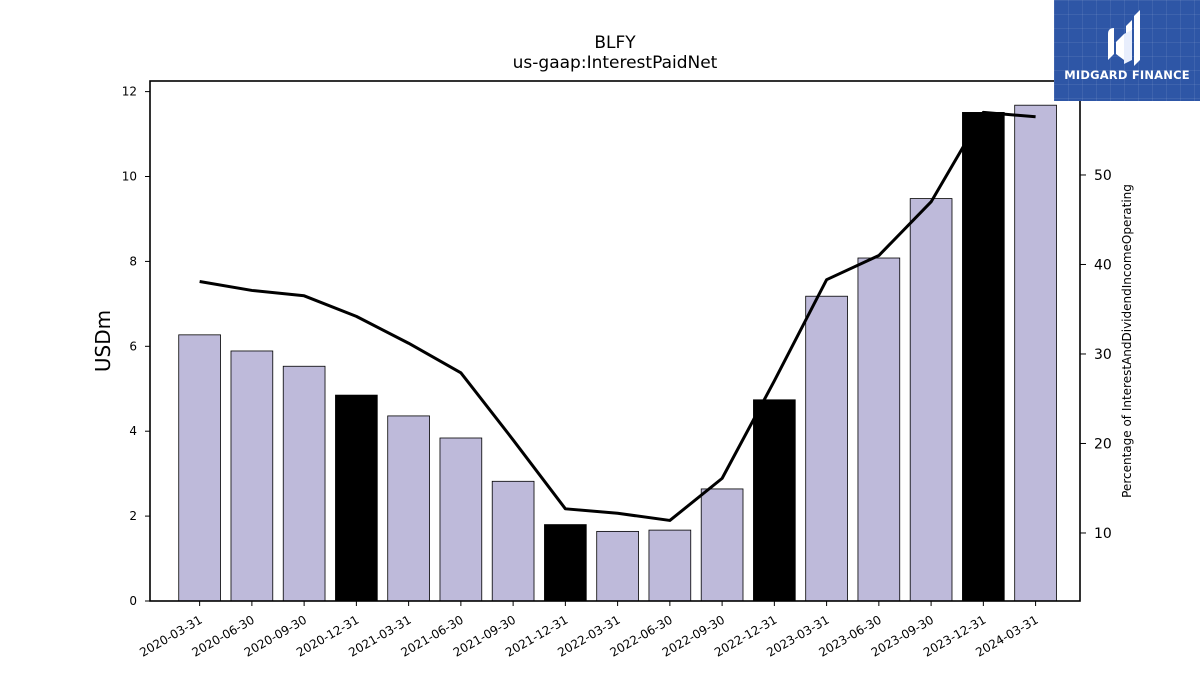 This screenshot has height=675, width=1200. Describe the element at coordinates (133, 261) in the screenshot. I see `y-tick-label: 8` at that location.